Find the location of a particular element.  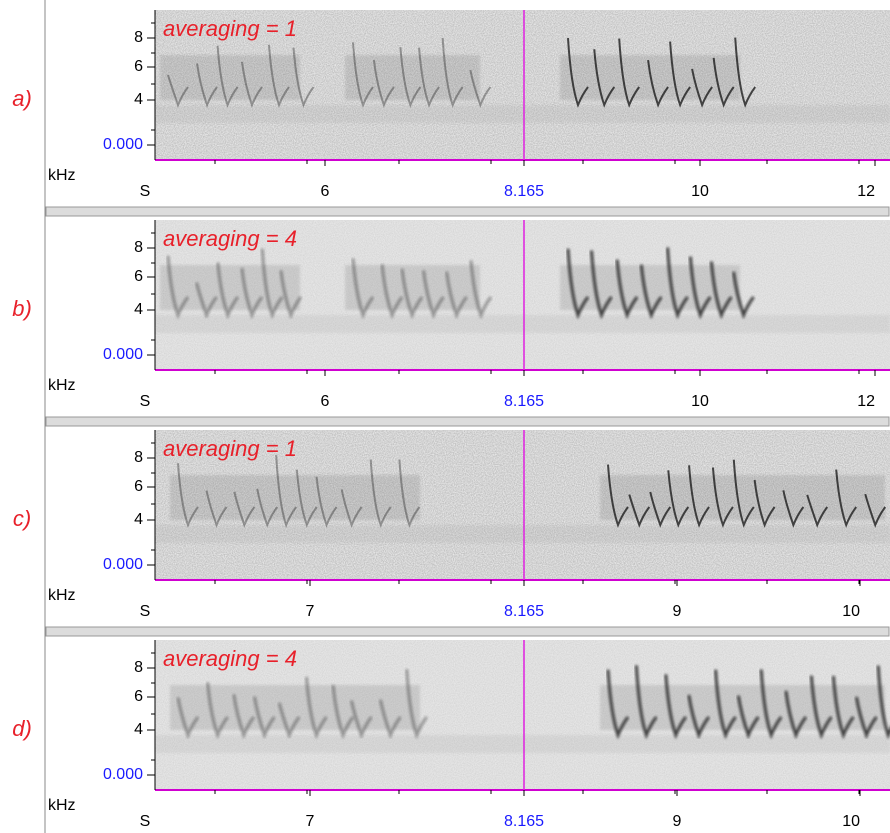

panel-label: b) is located at coordinates (22, 308).